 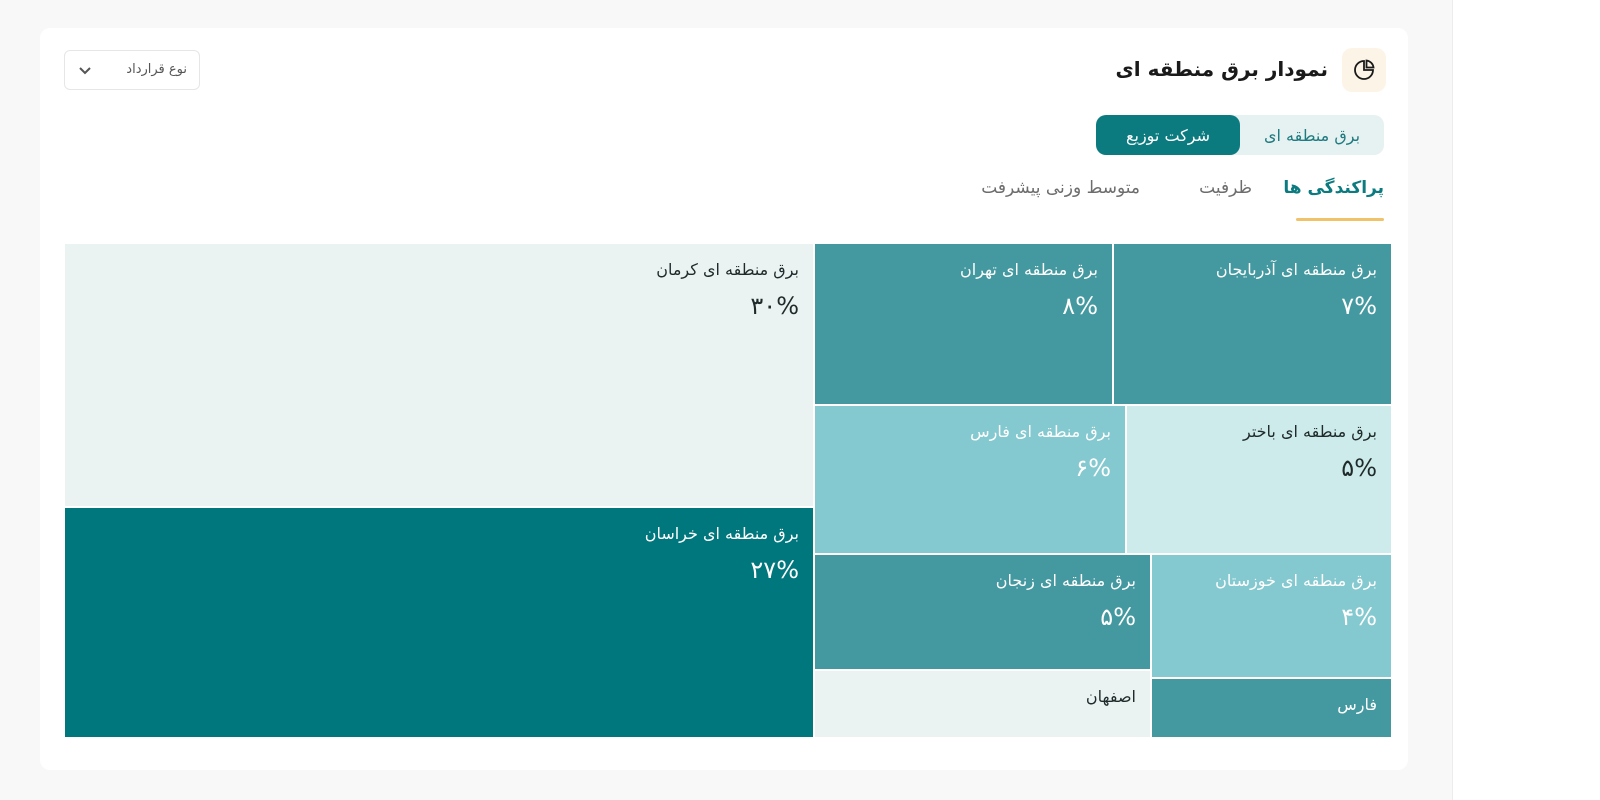 I want to click on contract-type-dropdown: نوع قرارداد, so click(x=132, y=70).